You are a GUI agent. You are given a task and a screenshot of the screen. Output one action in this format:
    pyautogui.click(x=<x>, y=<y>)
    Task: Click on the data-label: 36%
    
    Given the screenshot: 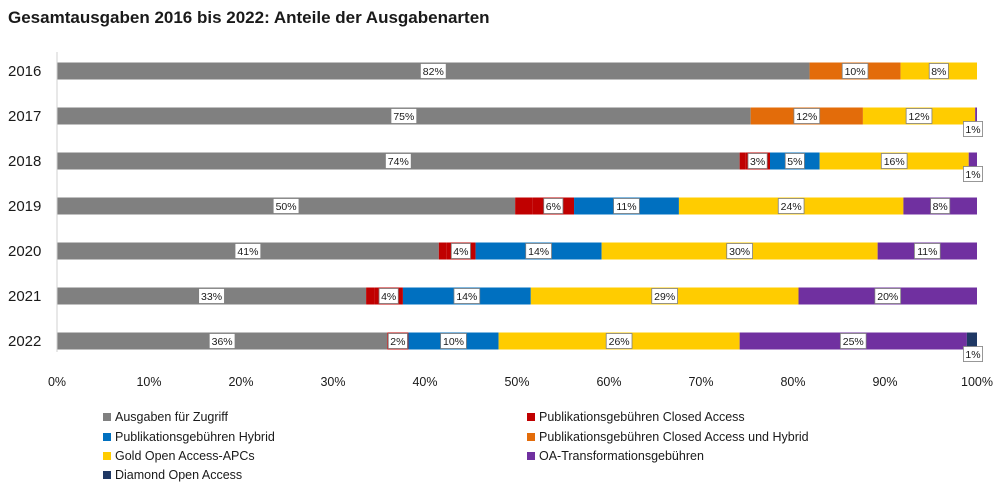 What is the action you would take?
    pyautogui.click(x=222, y=342)
    